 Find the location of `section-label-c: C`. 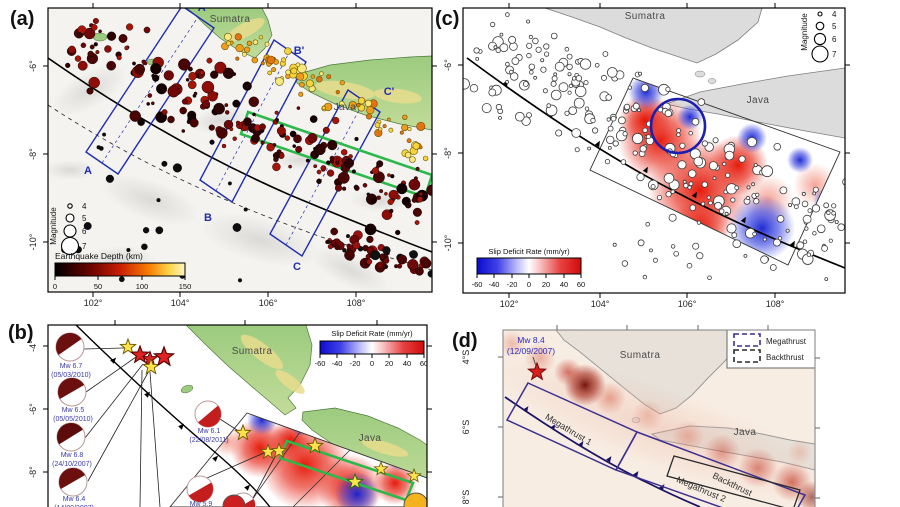

section-label-c: C is located at coordinates (297, 267).